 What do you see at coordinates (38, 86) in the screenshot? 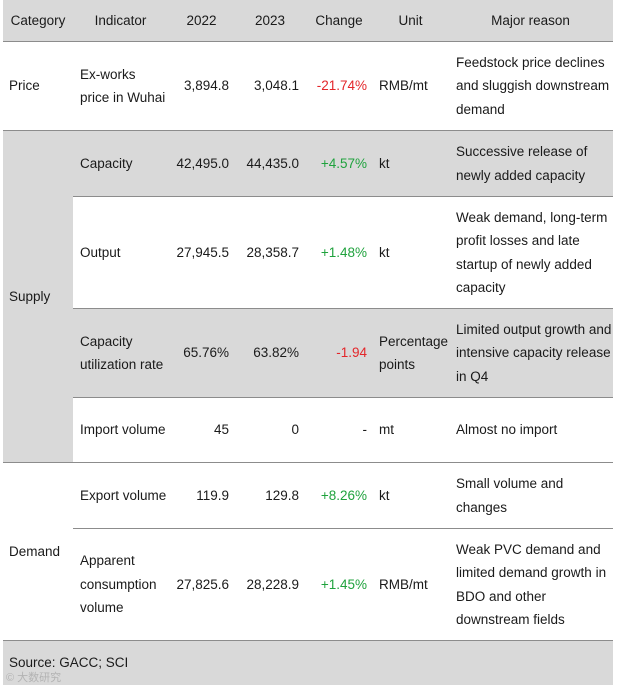
I see `category-price: Price` at bounding box center [38, 86].